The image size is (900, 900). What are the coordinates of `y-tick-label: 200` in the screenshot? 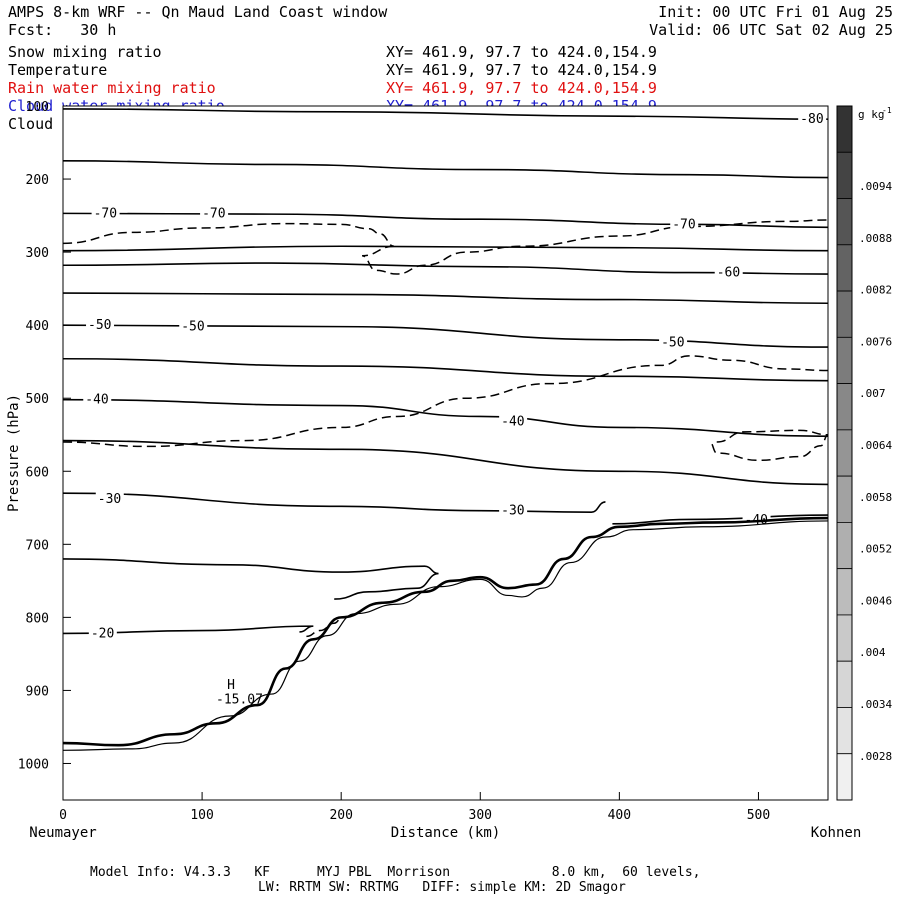 It's located at (37, 180).